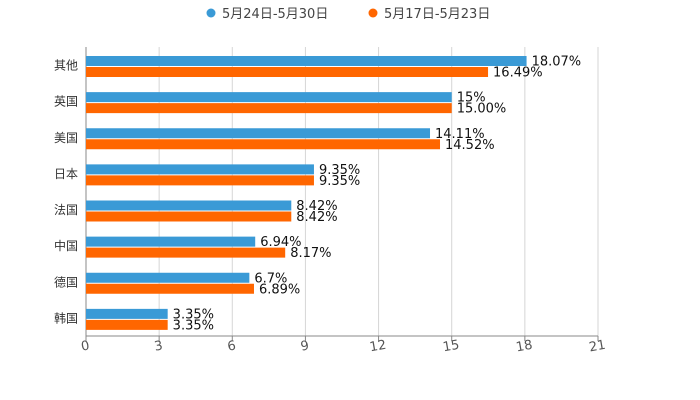 The width and height of the screenshot is (700, 400). Describe the element at coordinates (304, 346) in the screenshot. I see `tick-label: 9` at that location.